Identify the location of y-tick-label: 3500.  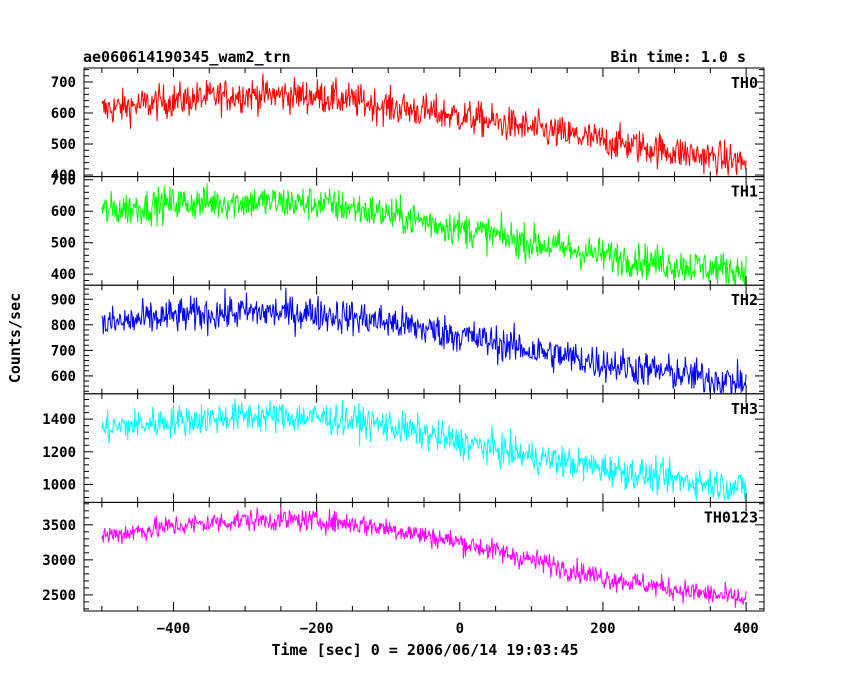
(59, 526).